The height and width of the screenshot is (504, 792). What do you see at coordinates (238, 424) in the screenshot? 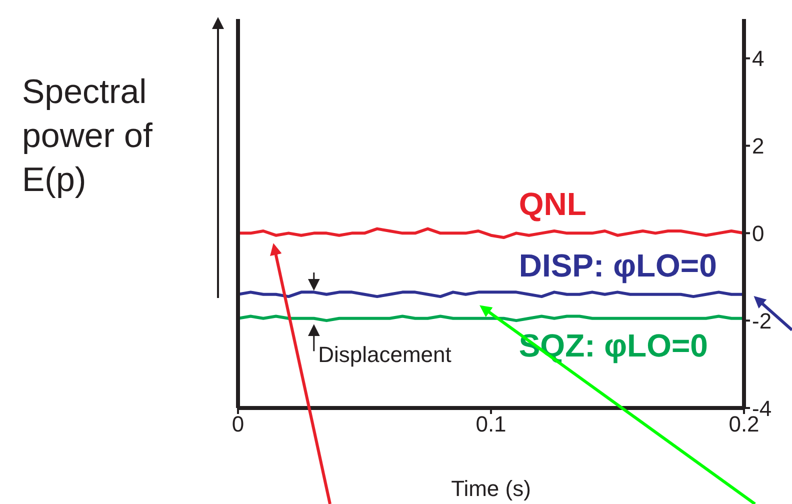
I see `x-tick-label: 0` at bounding box center [238, 424].